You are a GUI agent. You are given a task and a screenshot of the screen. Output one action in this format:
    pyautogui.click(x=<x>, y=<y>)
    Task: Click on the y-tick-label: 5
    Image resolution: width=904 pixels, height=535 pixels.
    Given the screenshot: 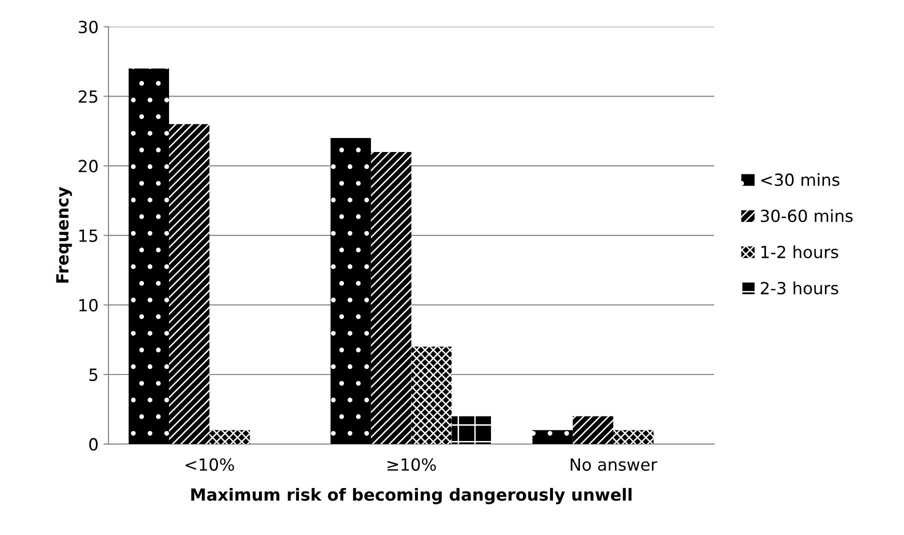 What is the action you would take?
    pyautogui.click(x=93, y=375)
    